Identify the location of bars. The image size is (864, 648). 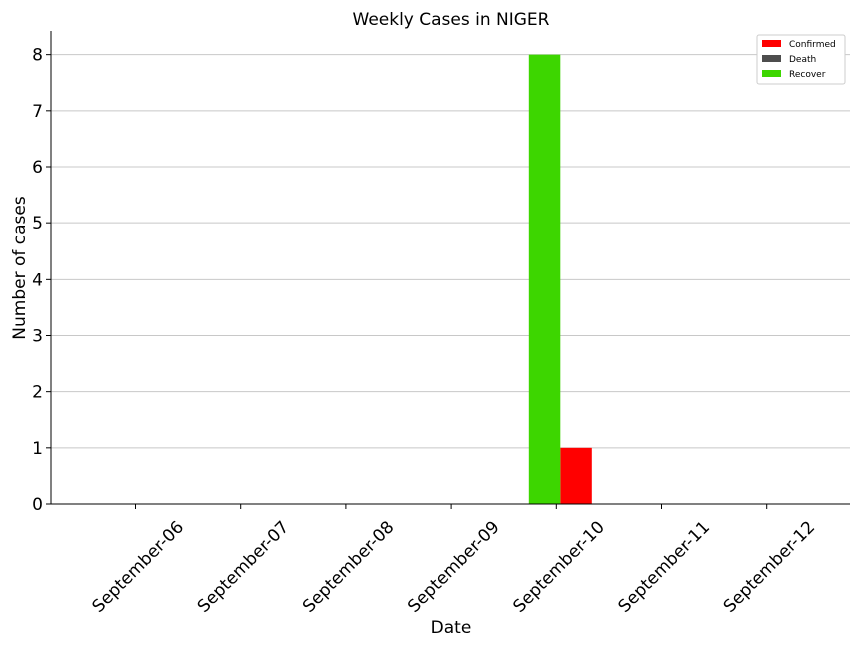
(560, 279).